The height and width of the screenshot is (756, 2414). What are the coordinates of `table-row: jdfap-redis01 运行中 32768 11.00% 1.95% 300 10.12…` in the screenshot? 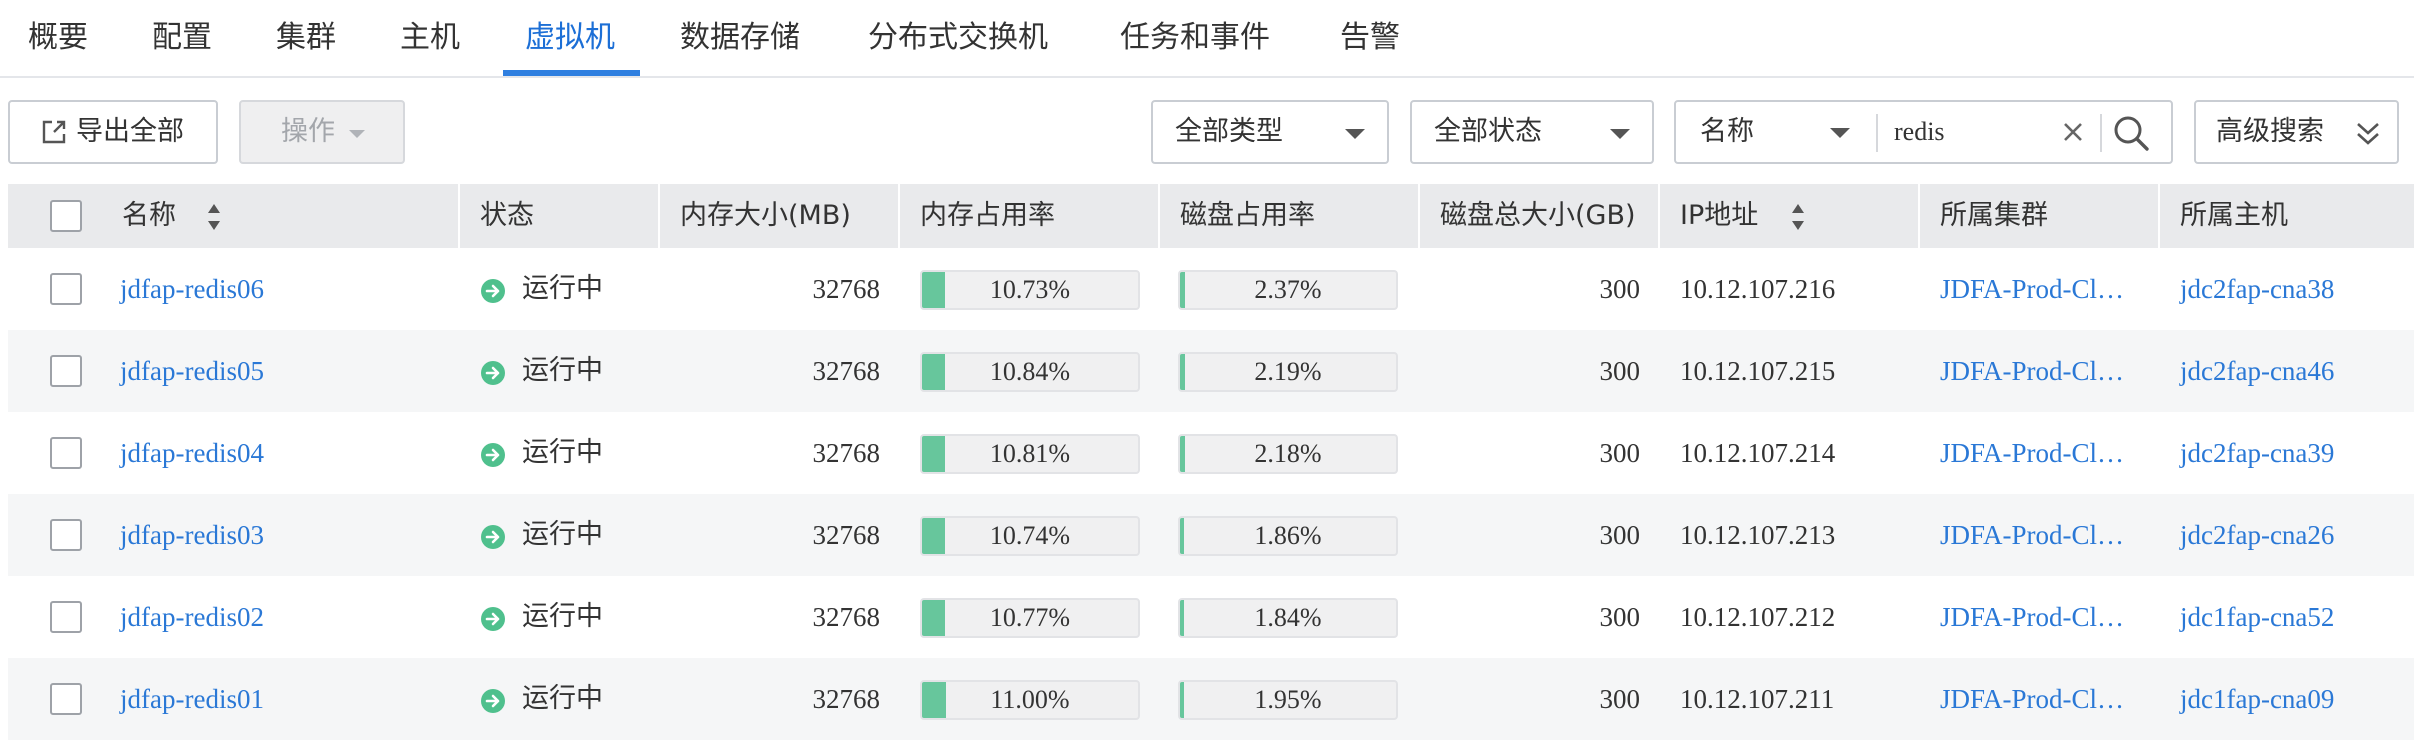 It's located at (1211, 699).